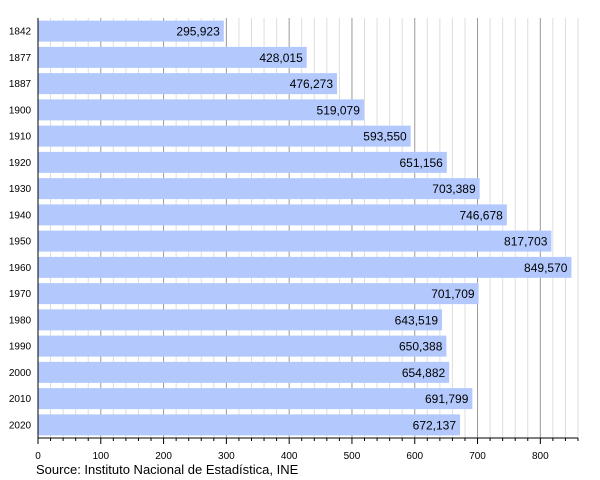 Image resolution: width=600 pixels, height=480 pixels. I want to click on category-label: 1900, so click(20, 110).